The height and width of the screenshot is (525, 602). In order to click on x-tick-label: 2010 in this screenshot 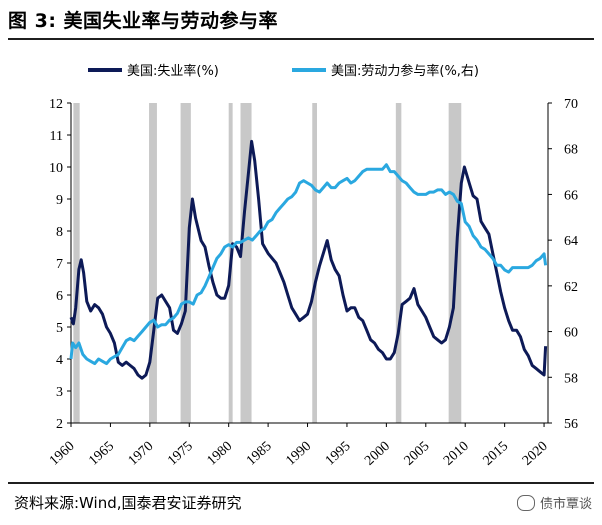, I will do `click(456, 454)`.